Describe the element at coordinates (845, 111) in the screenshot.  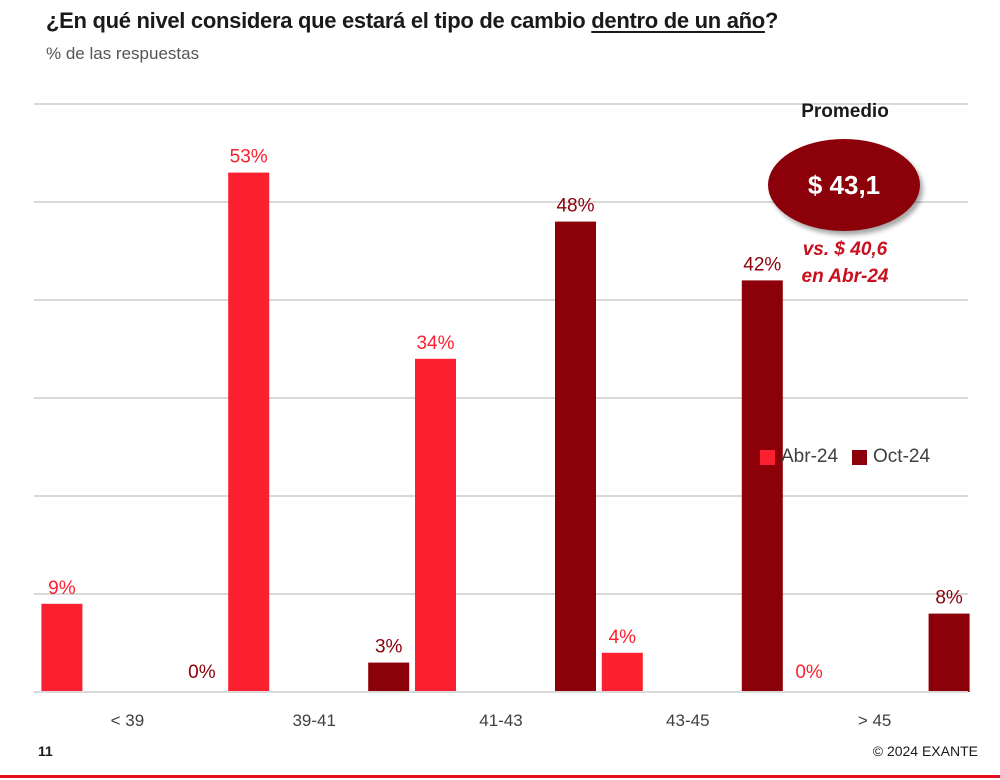
I see `average-label: Promedio` at that location.